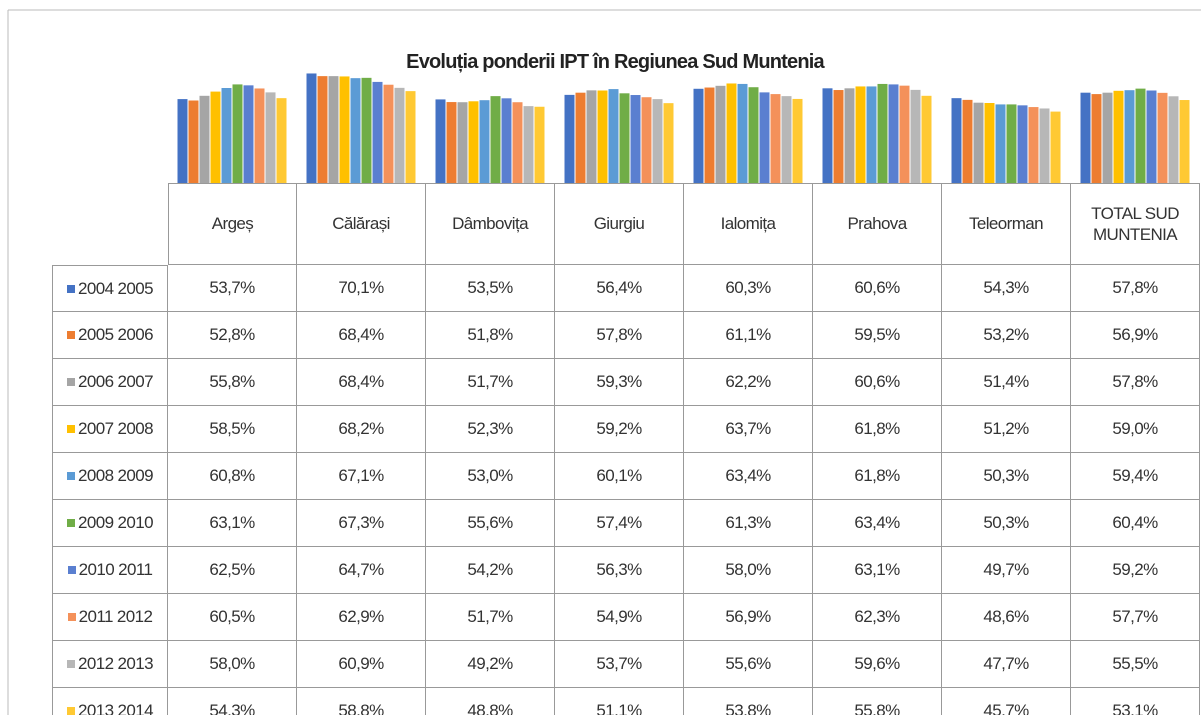 The image size is (1201, 715). What do you see at coordinates (361, 224) in the screenshot?
I see `category-header: Călărași` at bounding box center [361, 224].